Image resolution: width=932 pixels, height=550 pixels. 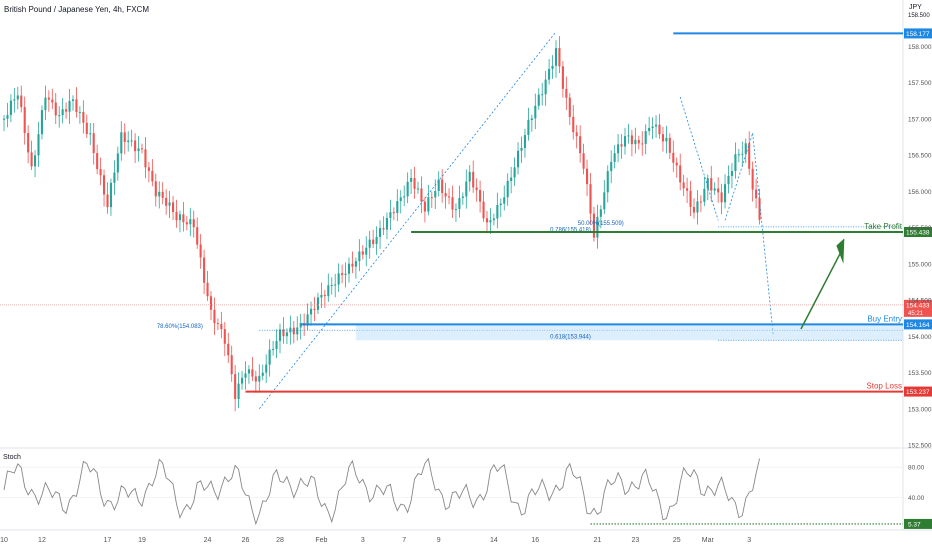 What do you see at coordinates (363, 540) in the screenshot?
I see `time-tick-label: 3` at bounding box center [363, 540].